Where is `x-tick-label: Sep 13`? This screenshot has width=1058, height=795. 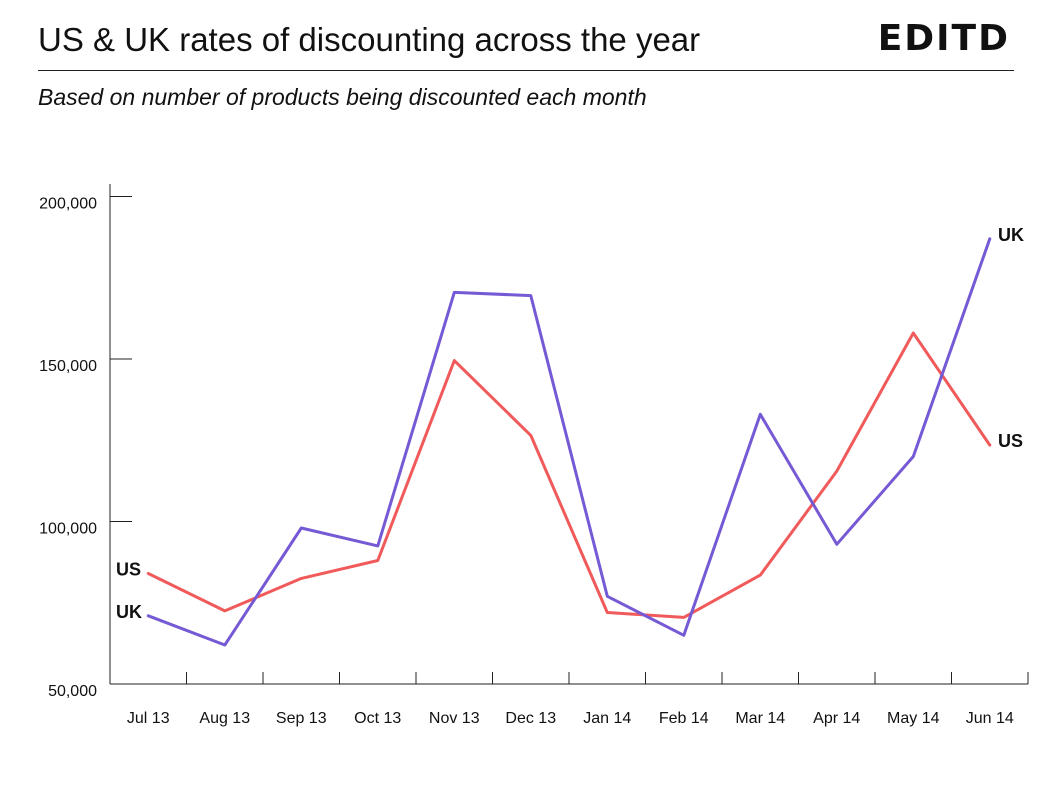
x-tick-label: Sep 13 is located at coordinates (301, 718).